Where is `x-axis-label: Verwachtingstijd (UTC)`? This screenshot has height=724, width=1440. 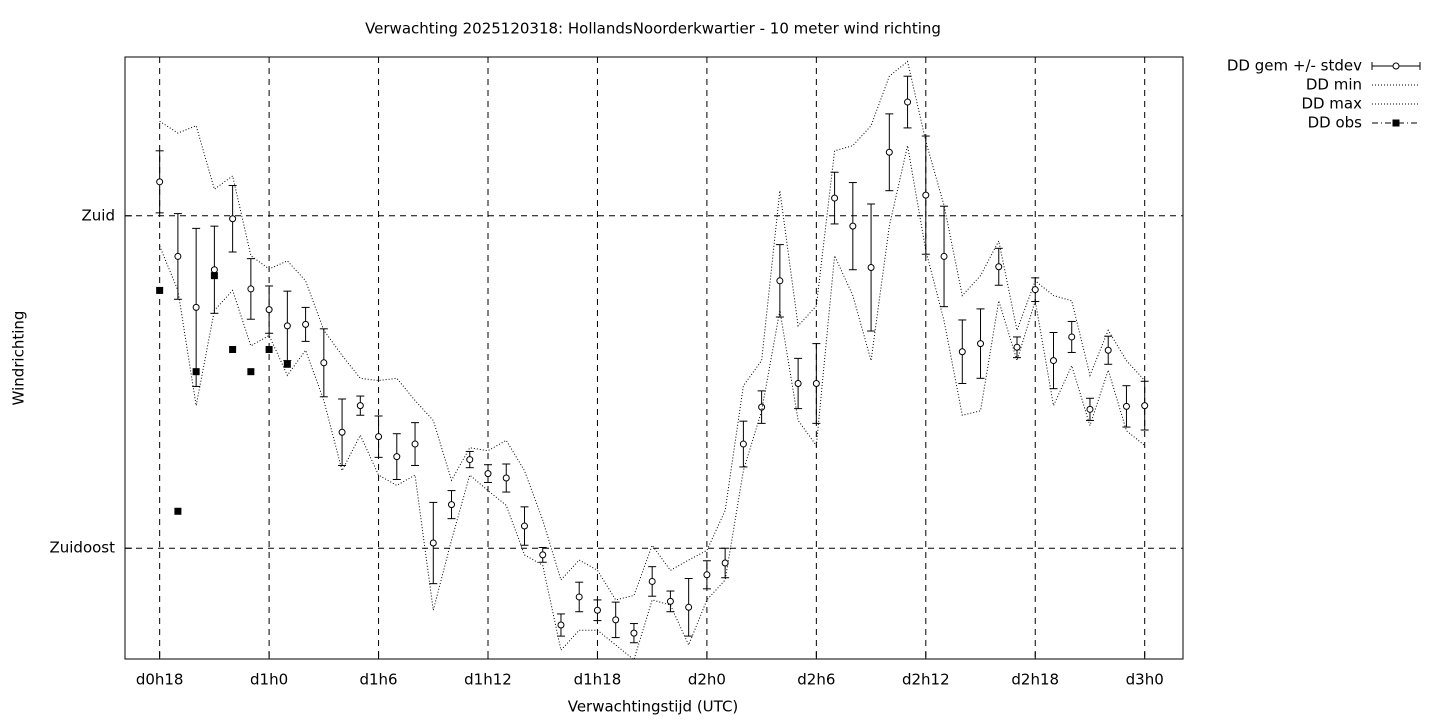
x-axis-label: Verwachtingstijd (UTC) is located at coordinates (653, 707).